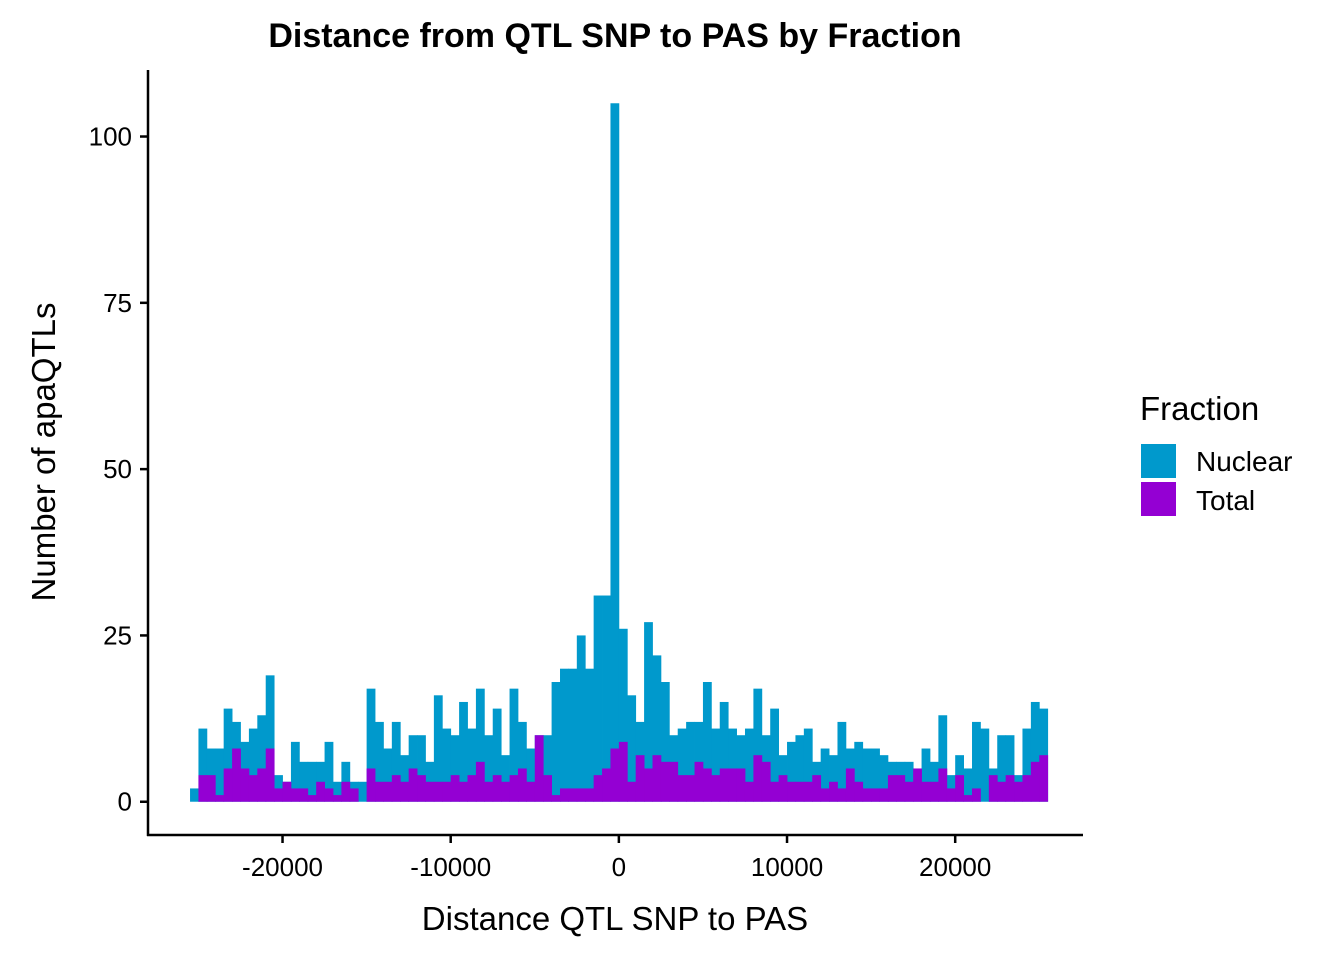  I want to click on x-tick-label: -10000, so click(450, 867).